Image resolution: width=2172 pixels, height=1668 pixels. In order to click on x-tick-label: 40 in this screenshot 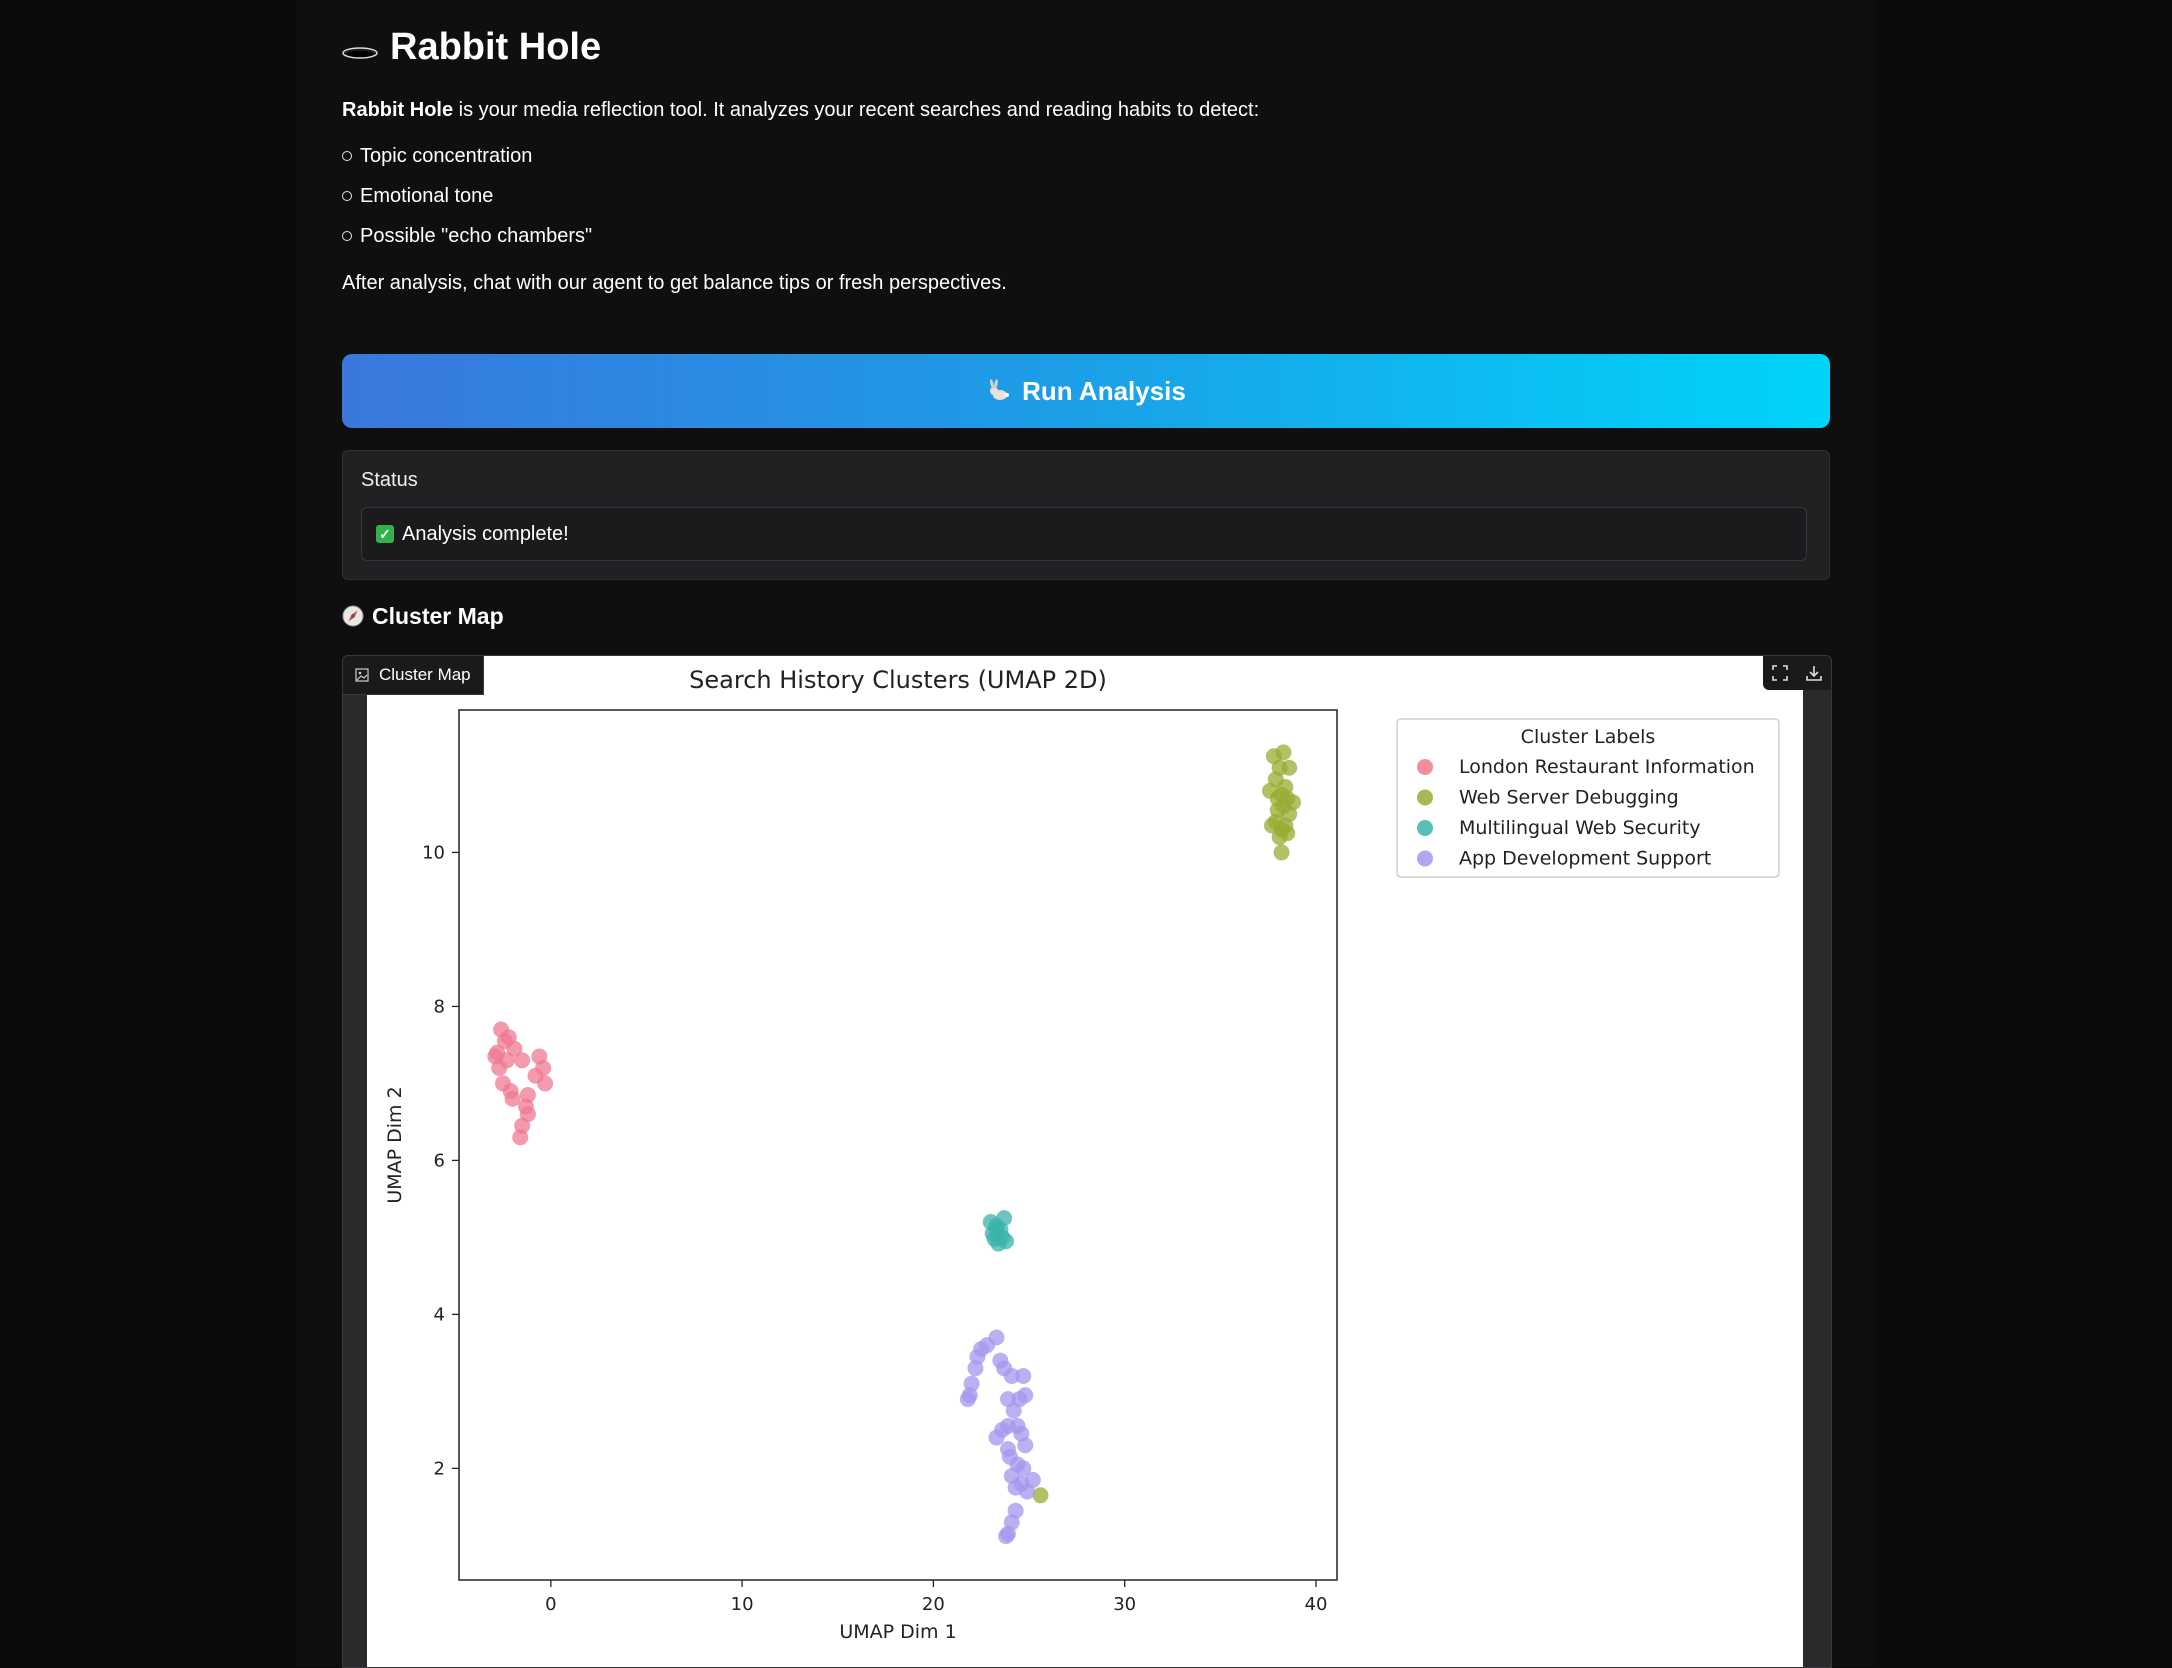, I will do `click(1316, 1604)`.